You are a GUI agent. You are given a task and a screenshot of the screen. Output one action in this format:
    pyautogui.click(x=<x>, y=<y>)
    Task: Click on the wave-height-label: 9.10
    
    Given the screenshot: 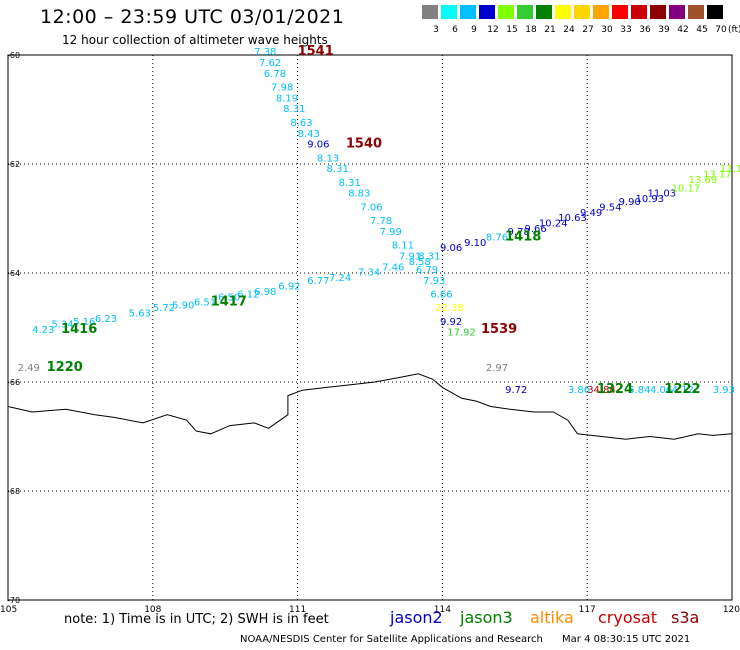 What is the action you would take?
    pyautogui.click(x=475, y=243)
    